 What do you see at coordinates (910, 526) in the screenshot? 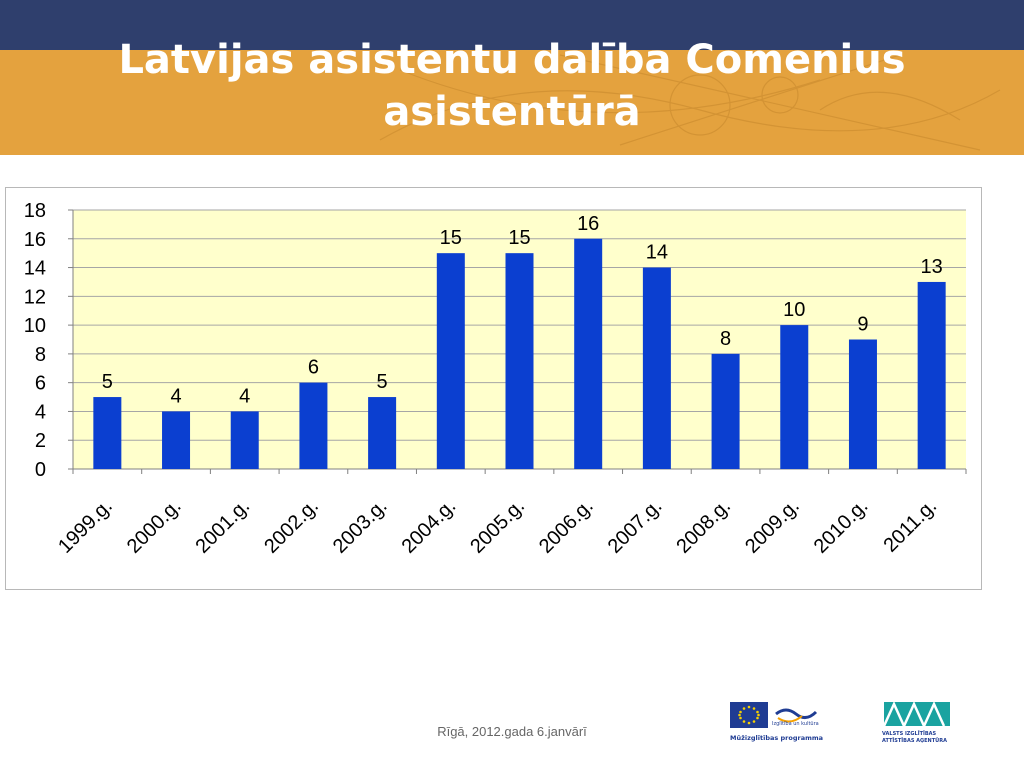
I see `x-tick-label: 2011.g.` at bounding box center [910, 526].